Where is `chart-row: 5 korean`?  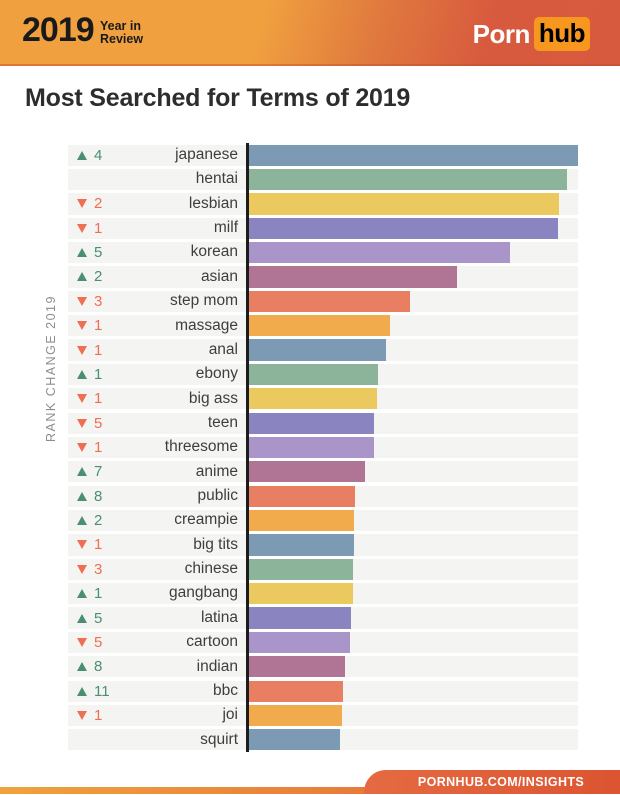 chart-row: 5 korean is located at coordinates (310, 252).